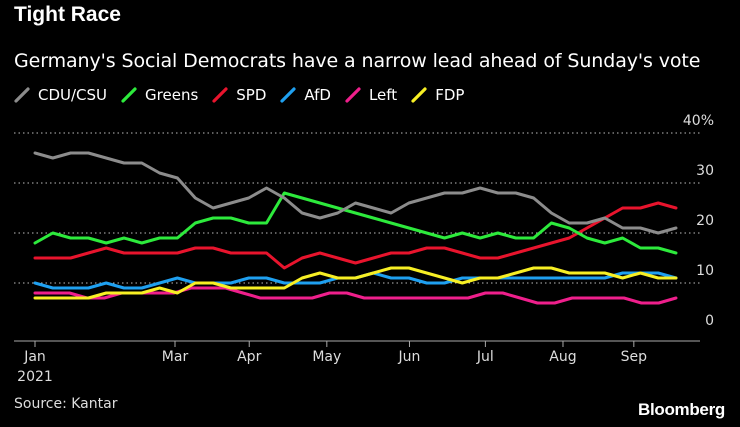 This screenshot has width=740, height=427. I want to click on series-line-fdp, so click(355, 283).